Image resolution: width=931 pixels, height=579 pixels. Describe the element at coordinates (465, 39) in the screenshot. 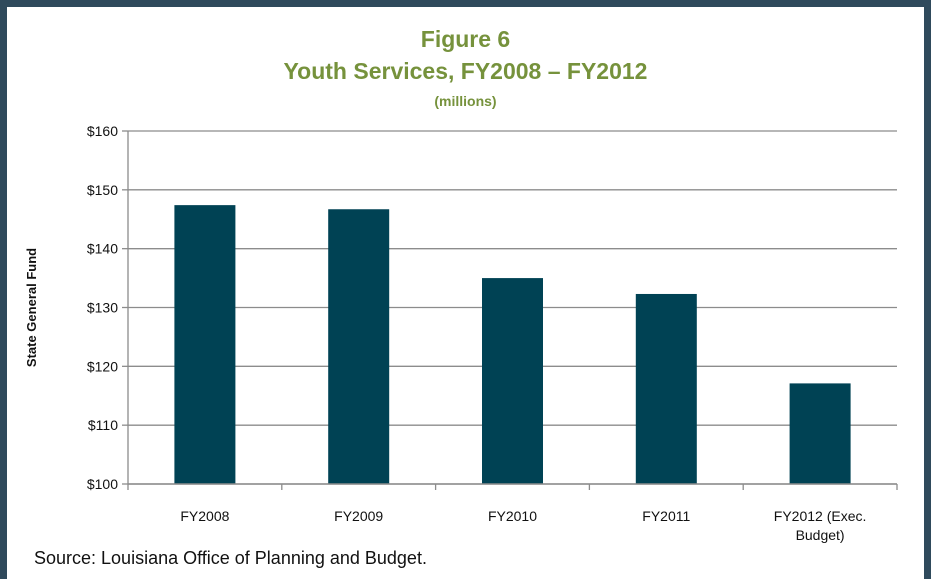

I see `chart-title: Figure 6` at that location.